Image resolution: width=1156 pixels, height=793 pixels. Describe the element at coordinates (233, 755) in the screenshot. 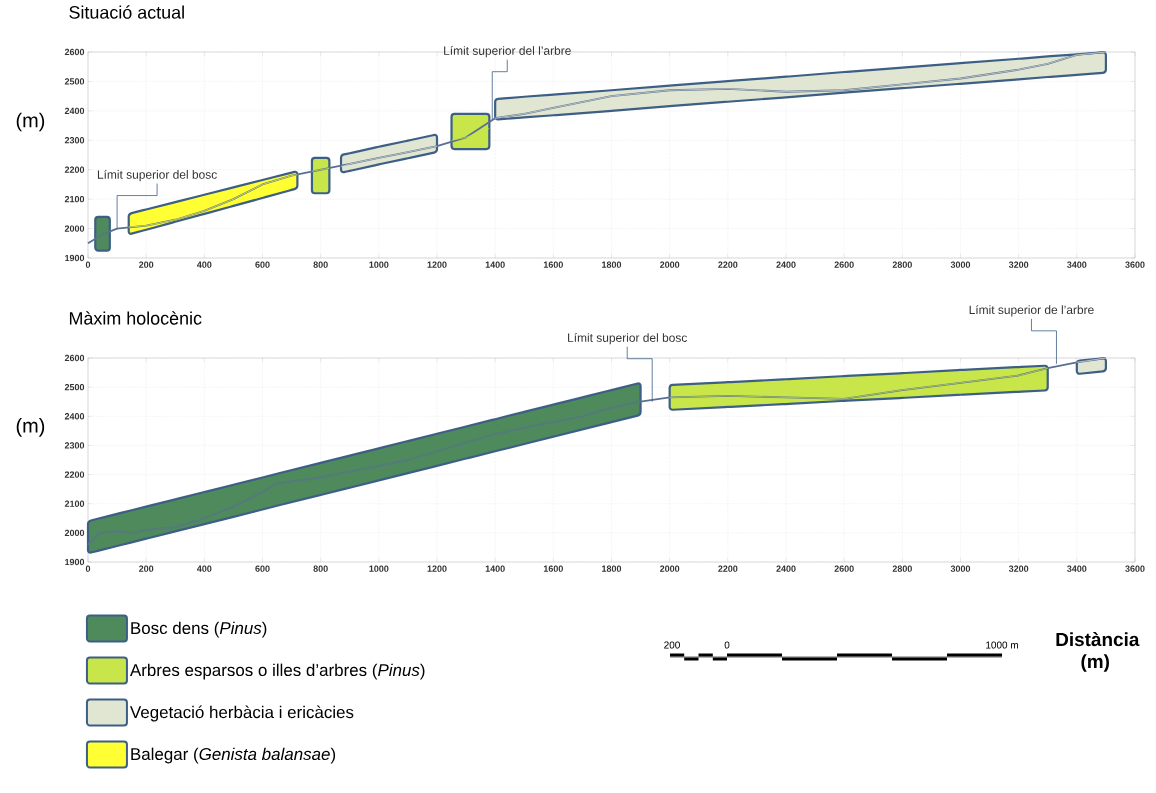

I see `legend-label: Balegar (Genista balansae)` at that location.